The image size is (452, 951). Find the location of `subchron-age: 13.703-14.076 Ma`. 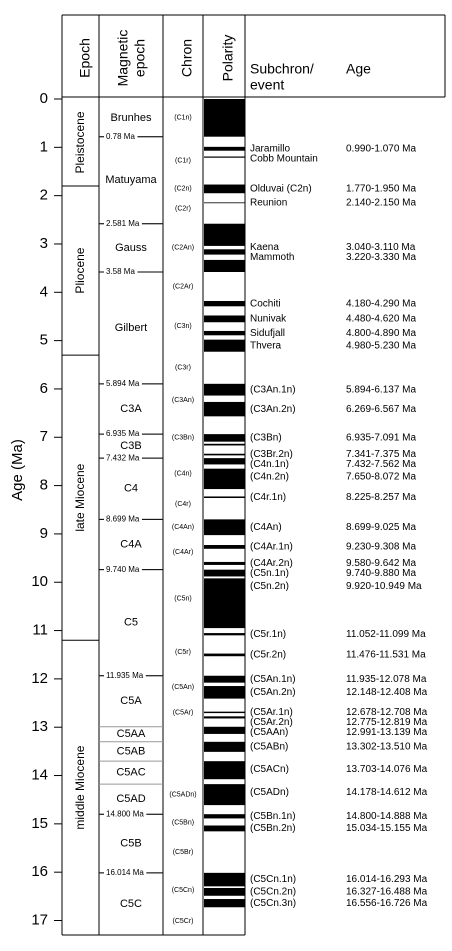

subchron-age: 13.703-14.076 Ma is located at coordinates (387, 769).